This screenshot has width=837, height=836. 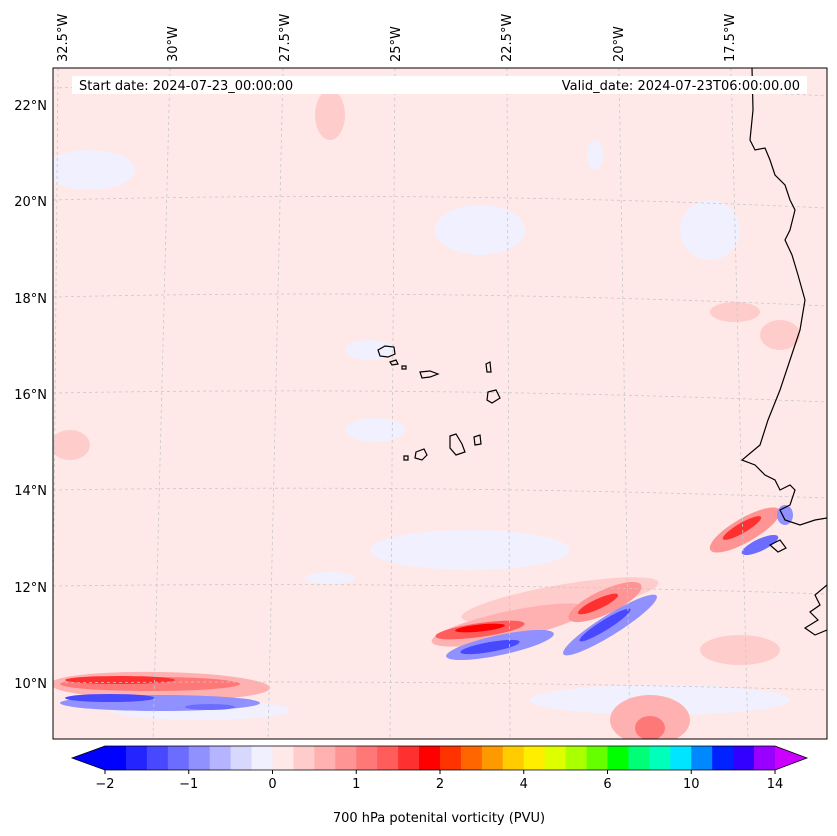 What do you see at coordinates (30, 202) in the screenshot?
I see `lat-label: 20°N` at bounding box center [30, 202].